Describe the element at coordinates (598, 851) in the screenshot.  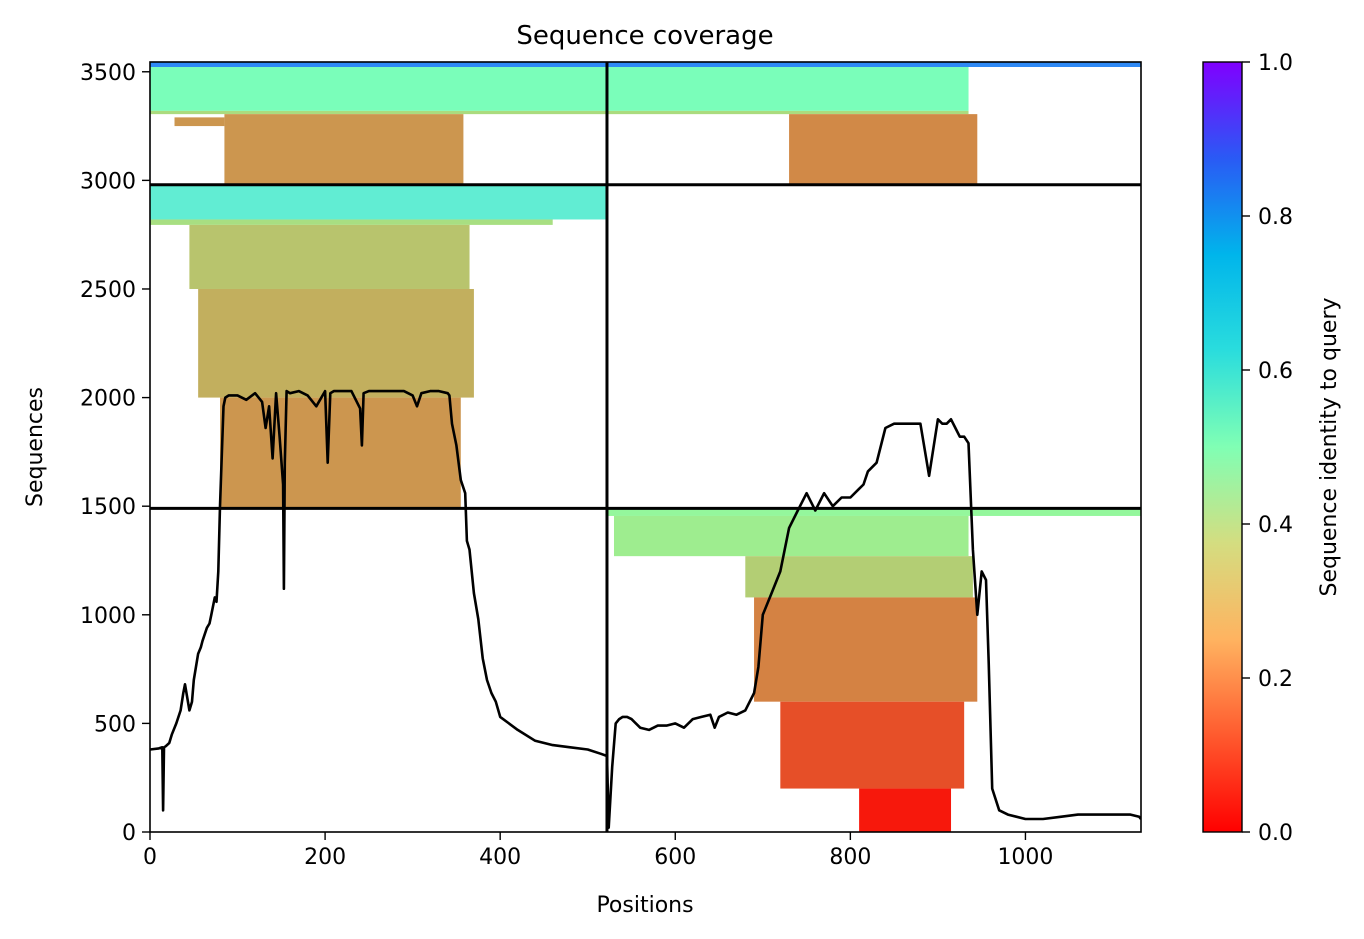
I see `x-axis-ticks: 0 200 400 600 800 1000` at that location.